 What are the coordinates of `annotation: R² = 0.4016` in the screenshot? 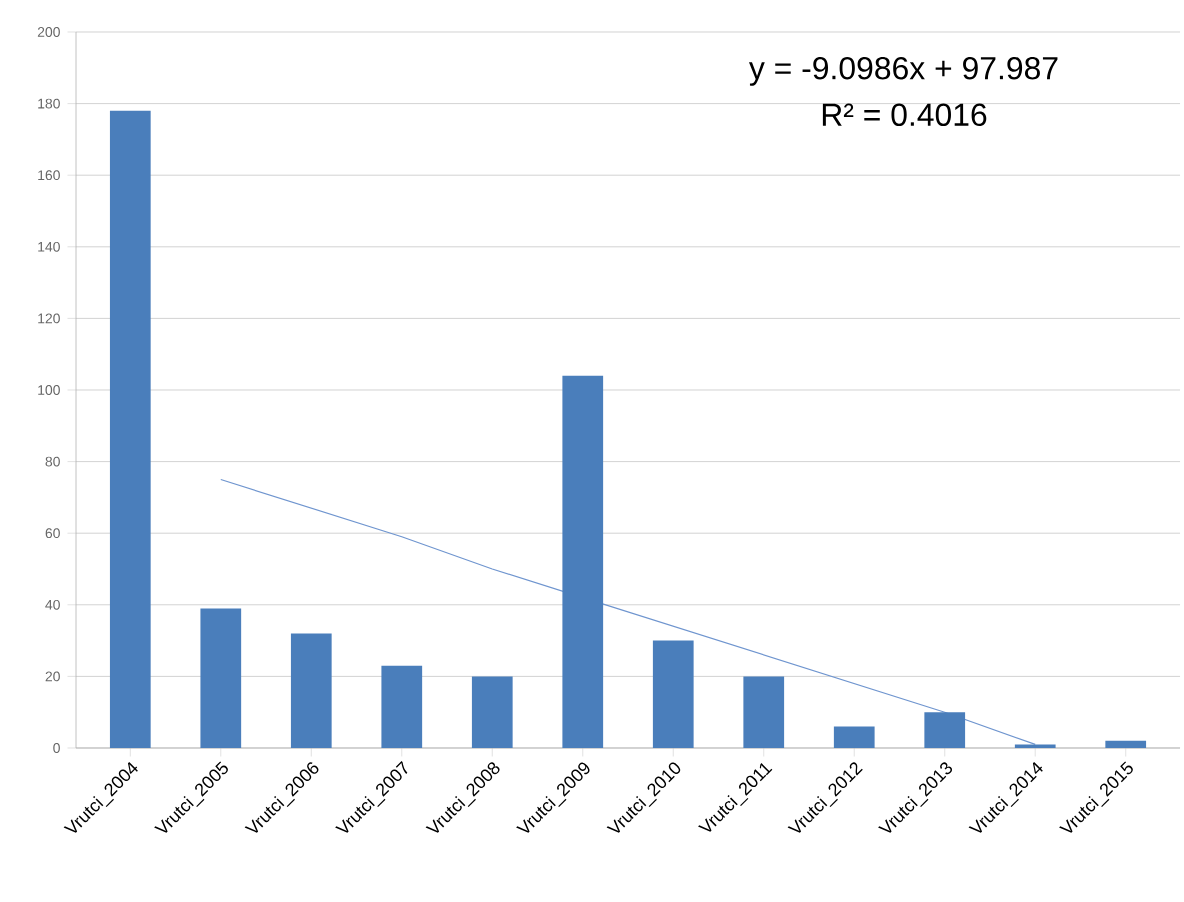 It's located at (904, 115).